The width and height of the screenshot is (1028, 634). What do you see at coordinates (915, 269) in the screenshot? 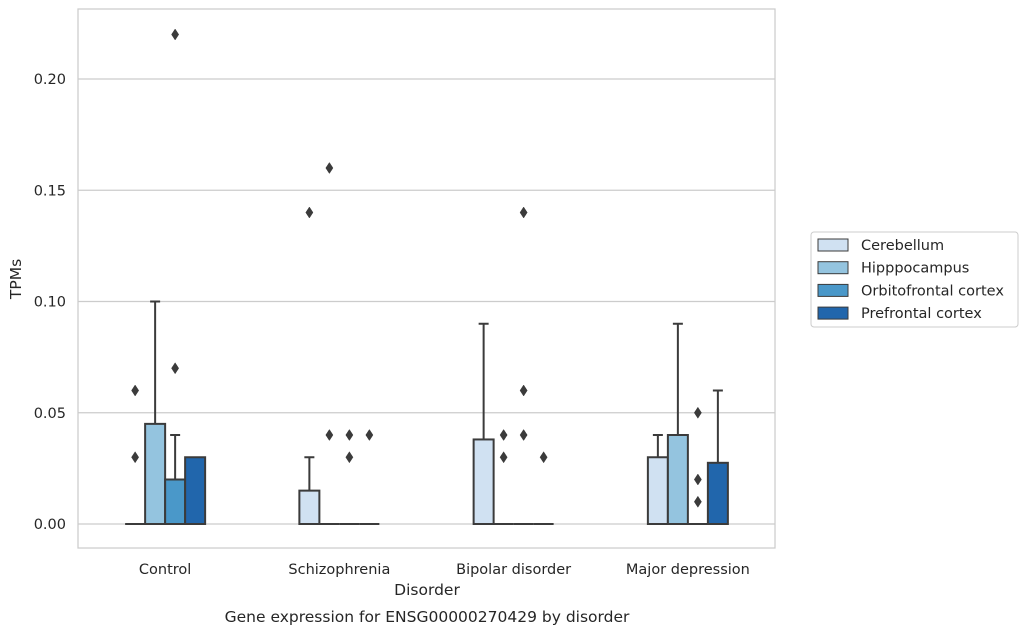
I see `legend-label: Hipppocampus` at bounding box center [915, 269].